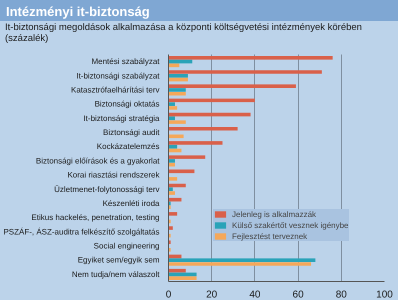 The width and height of the screenshot is (398, 303). Describe the element at coordinates (274, 214) in the screenshot. I see `legend-label: Jelenleg is alkalmazzák` at that location.